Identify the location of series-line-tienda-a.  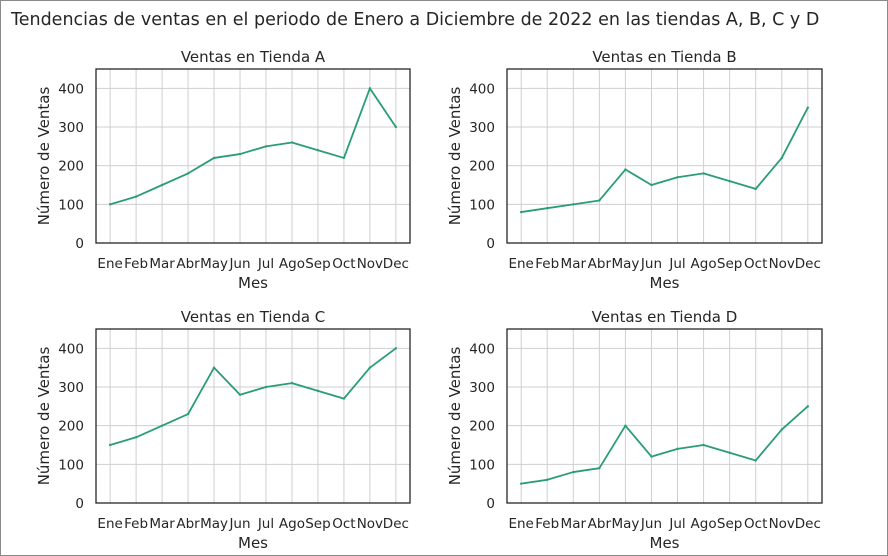
(253, 146).